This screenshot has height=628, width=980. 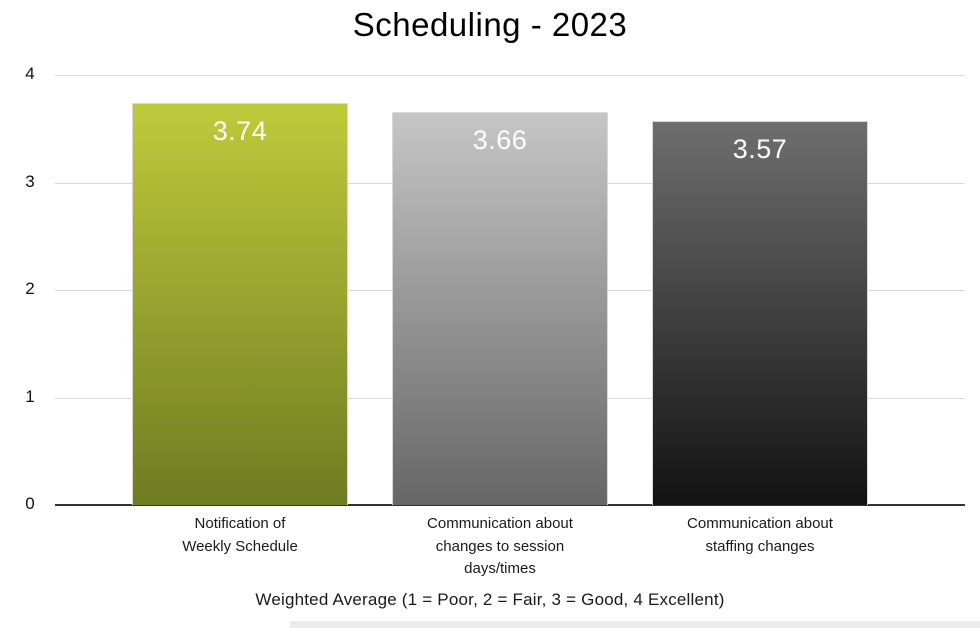 What do you see at coordinates (500, 308) in the screenshot?
I see `bar: 3.66` at bounding box center [500, 308].